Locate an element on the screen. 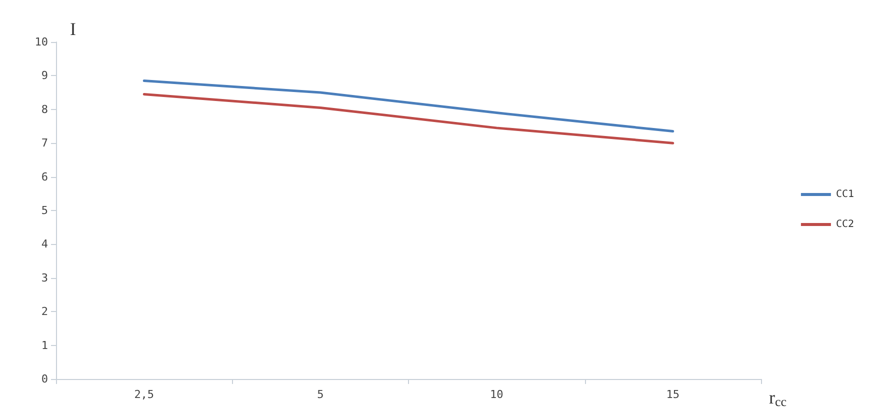 The height and width of the screenshot is (419, 877). y-tick-label: 1 is located at coordinates (44, 345).